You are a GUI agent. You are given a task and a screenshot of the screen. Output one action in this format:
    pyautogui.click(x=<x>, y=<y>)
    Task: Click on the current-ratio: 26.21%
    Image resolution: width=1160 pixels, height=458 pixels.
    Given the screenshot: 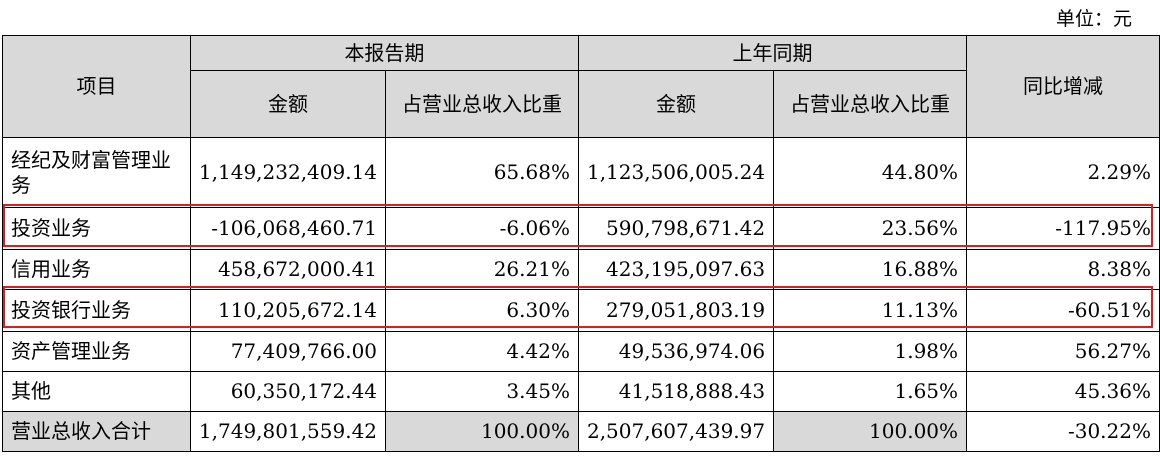 What is the action you would take?
    pyautogui.click(x=482, y=269)
    